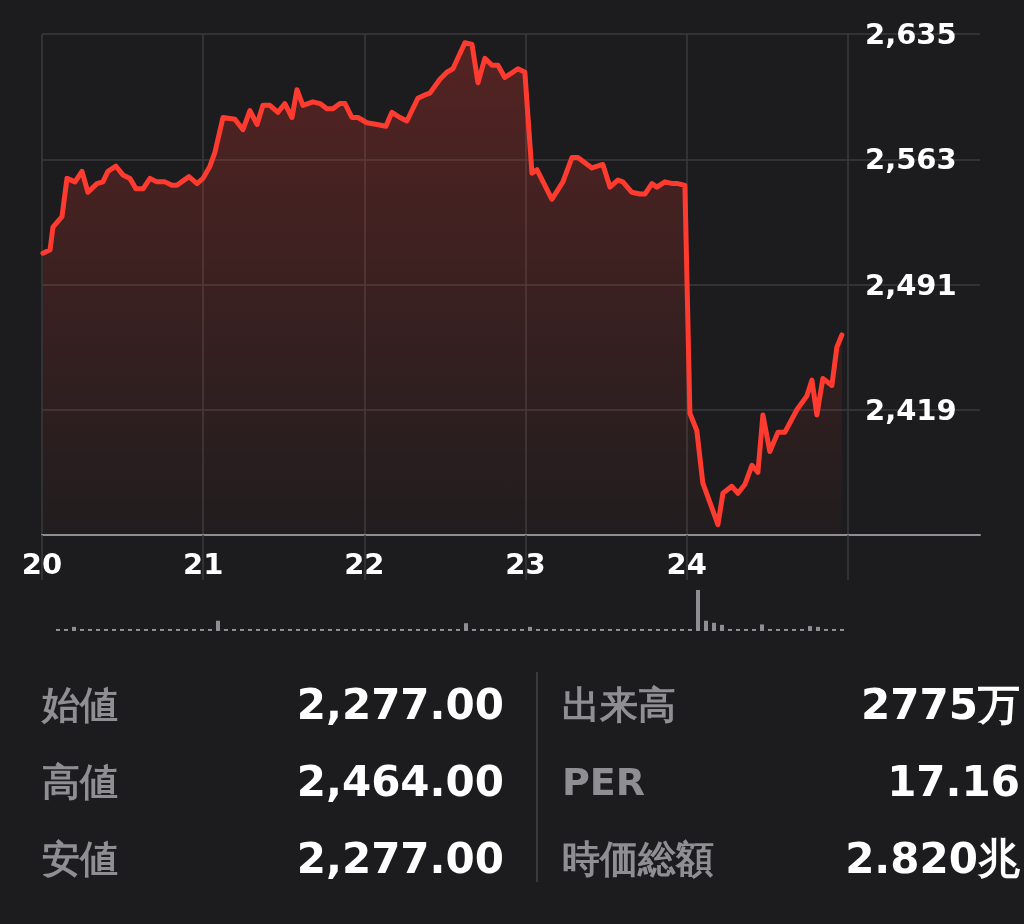 This screenshot has width=1024, height=924. I want to click on x-tick-label: 21, so click(203, 563).